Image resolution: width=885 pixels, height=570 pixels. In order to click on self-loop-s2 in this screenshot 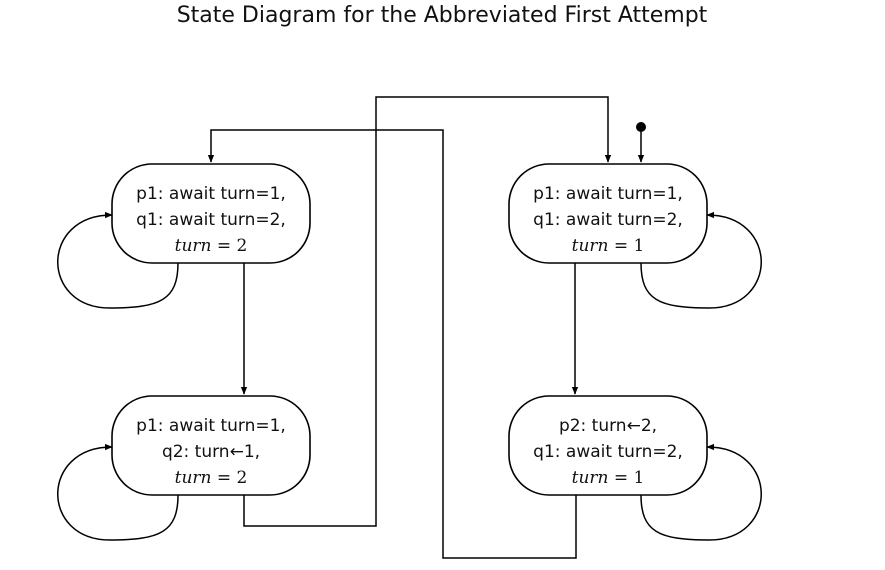, I will do `click(701, 260)`.